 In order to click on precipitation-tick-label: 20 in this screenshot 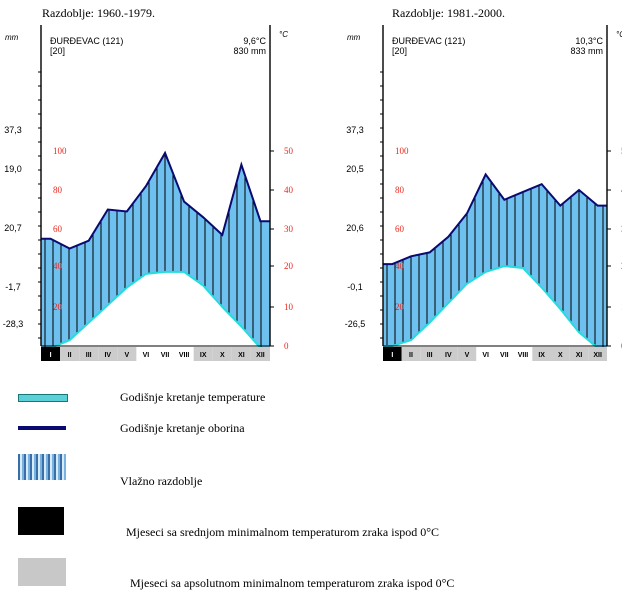, I will do `click(58, 307)`.